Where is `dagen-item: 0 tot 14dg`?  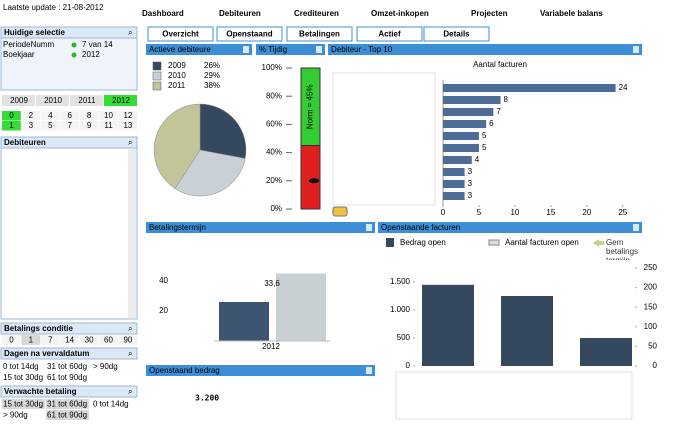 dagen-item: 0 tot 14dg is located at coordinates (21, 366).